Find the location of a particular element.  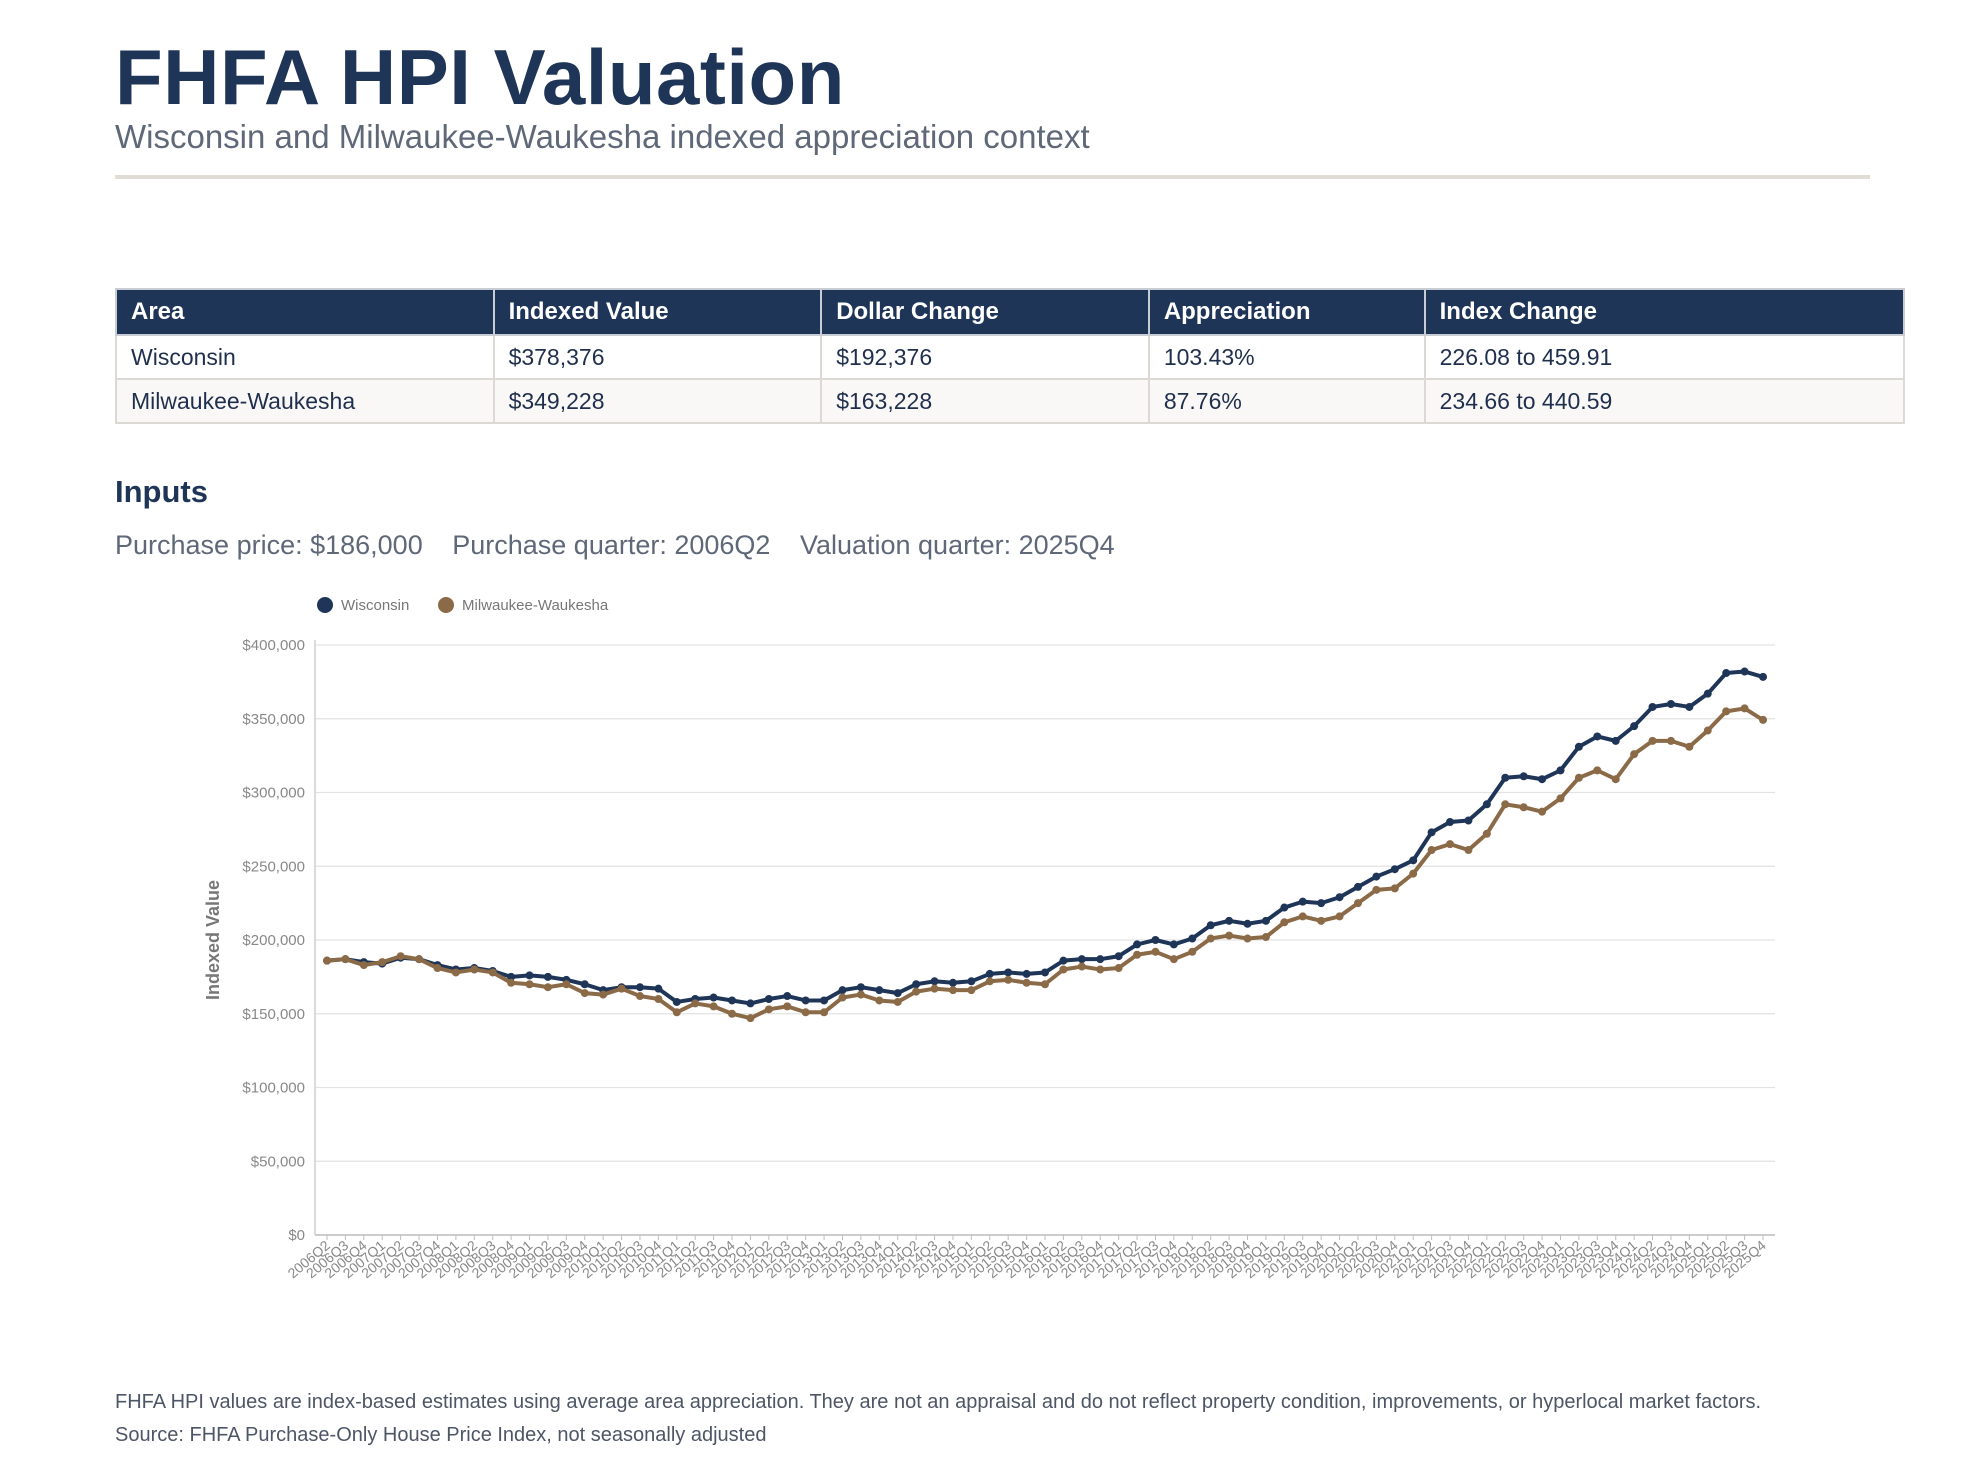

column-header-indexed-value: Indexed Value is located at coordinates (657, 312).